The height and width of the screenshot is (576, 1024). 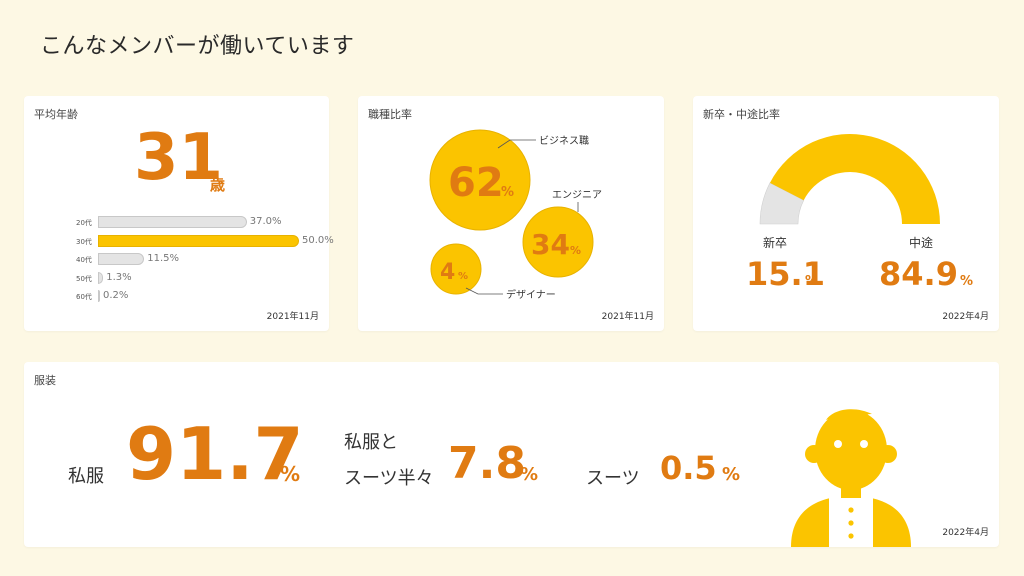 I want to click on age-row-label: 30代, so click(x=84, y=241).